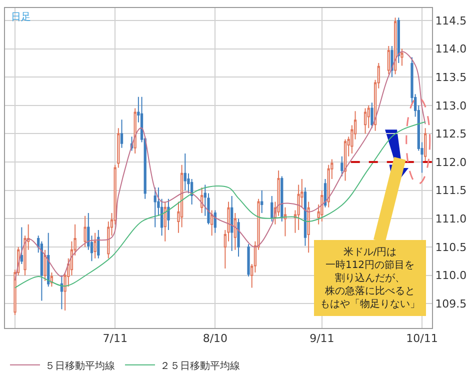  I want to click on x-tick-label: 8/10, so click(215, 339).